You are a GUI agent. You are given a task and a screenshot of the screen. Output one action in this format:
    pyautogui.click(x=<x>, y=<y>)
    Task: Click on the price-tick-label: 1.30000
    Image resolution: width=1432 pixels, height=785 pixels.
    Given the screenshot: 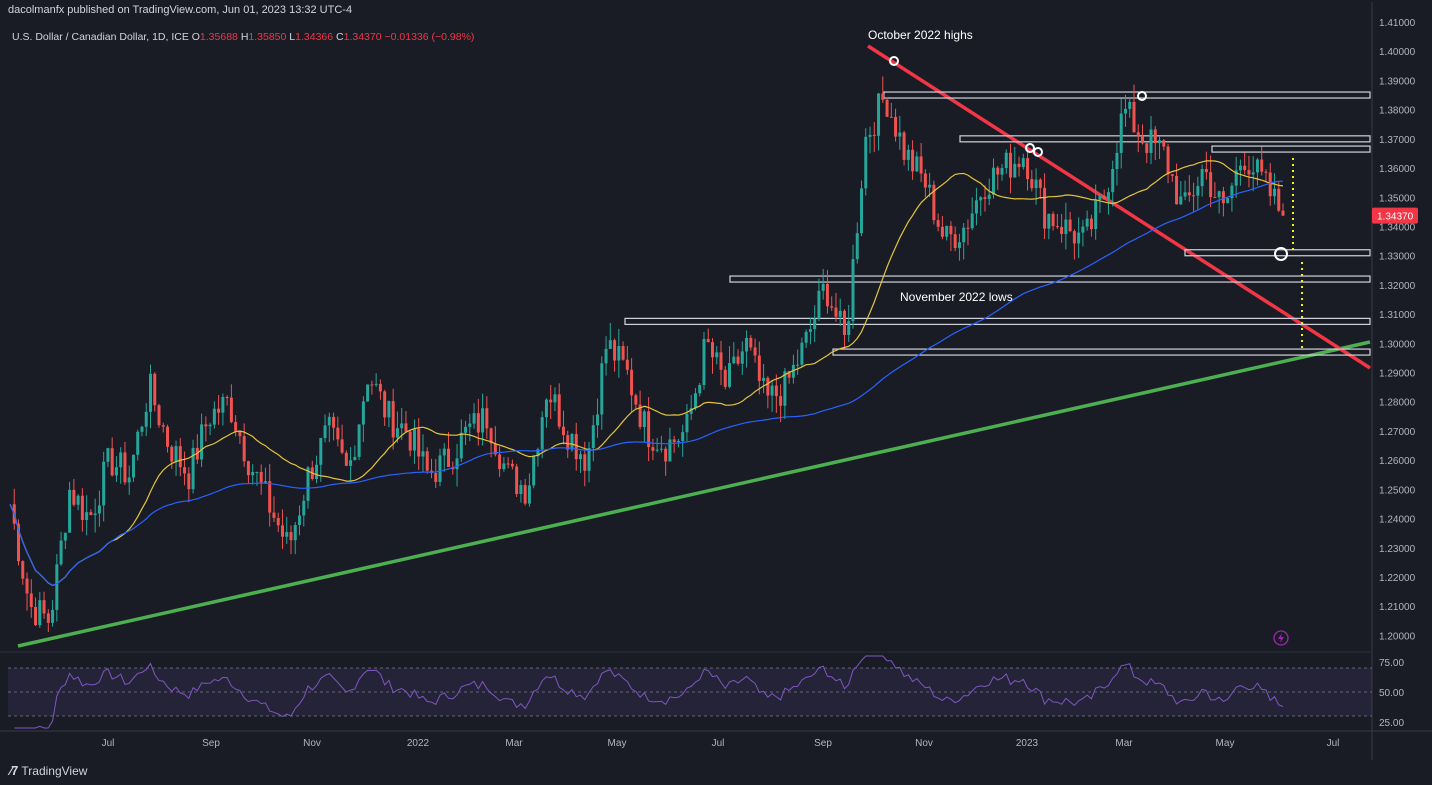 What is the action you would take?
    pyautogui.click(x=1397, y=344)
    